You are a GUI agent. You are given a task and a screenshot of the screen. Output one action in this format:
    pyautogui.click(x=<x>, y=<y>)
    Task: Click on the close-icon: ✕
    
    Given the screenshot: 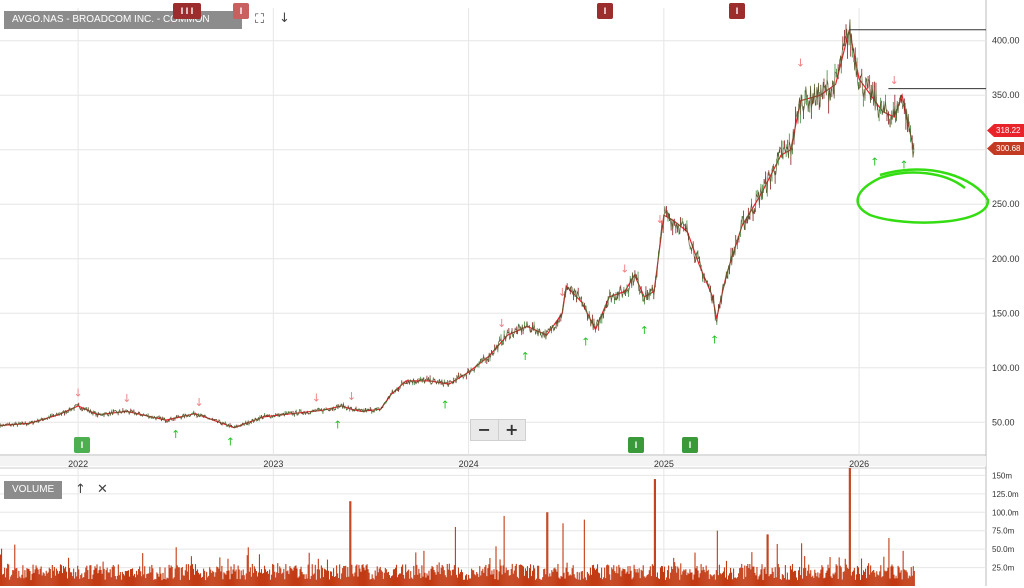 What is the action you would take?
    pyautogui.click(x=102, y=489)
    